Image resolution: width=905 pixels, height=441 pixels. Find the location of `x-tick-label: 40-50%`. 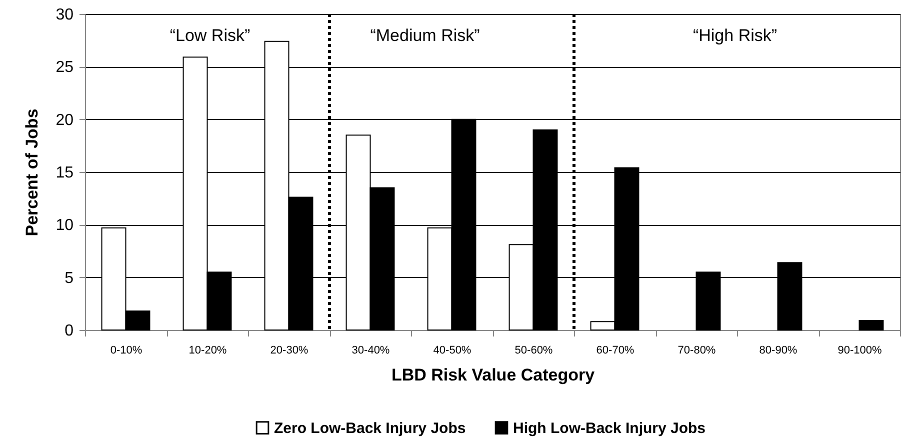

x-tick-label: 40-50% is located at coordinates (452, 350).